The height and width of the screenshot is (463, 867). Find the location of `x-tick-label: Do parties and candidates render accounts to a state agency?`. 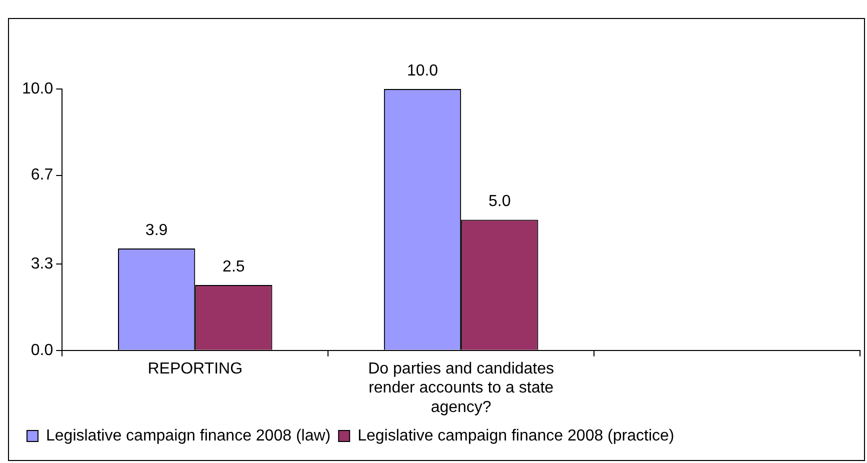

x-tick-label: Do parties and candidates render accounts to a state agency? is located at coordinates (461, 388).